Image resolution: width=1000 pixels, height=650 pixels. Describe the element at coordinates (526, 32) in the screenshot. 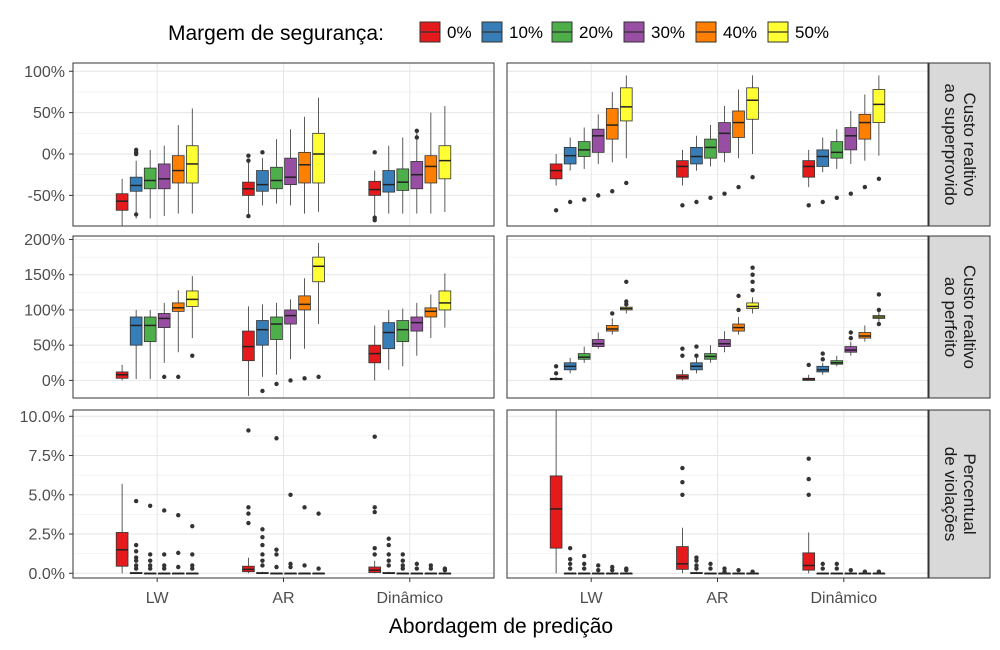

I see `legend-label-1: 10%` at that location.